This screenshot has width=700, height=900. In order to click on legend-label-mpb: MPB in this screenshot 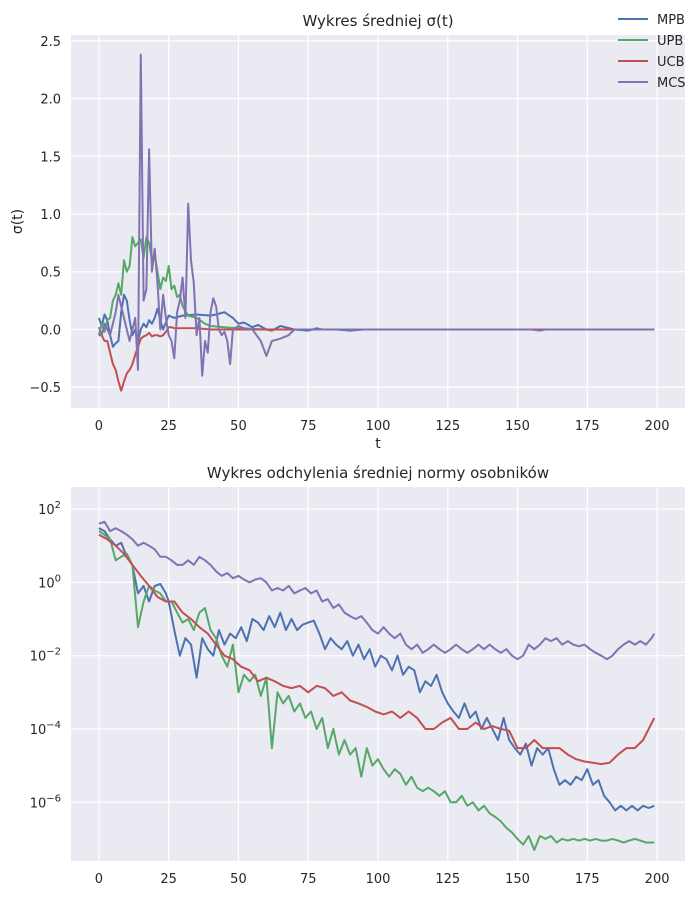, I will do `click(671, 20)`.